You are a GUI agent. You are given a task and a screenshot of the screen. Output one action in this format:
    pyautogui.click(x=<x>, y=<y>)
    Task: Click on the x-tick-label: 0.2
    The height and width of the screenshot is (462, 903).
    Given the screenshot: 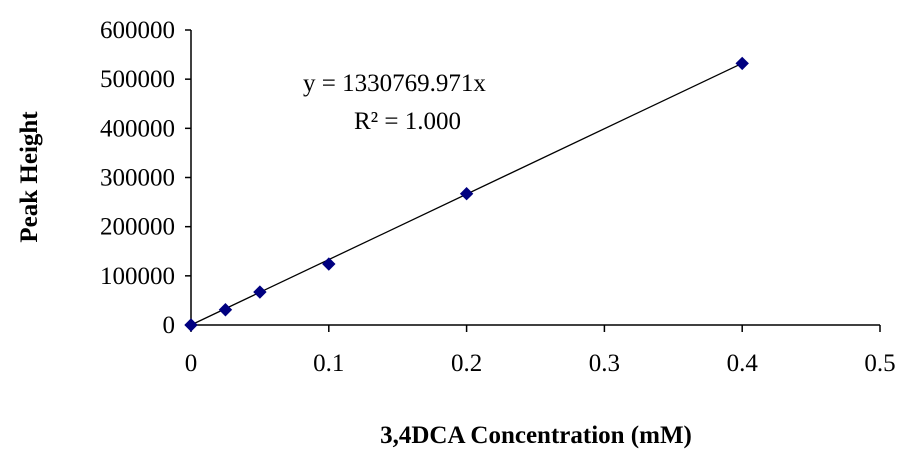 What is the action you would take?
    pyautogui.click(x=466, y=363)
    